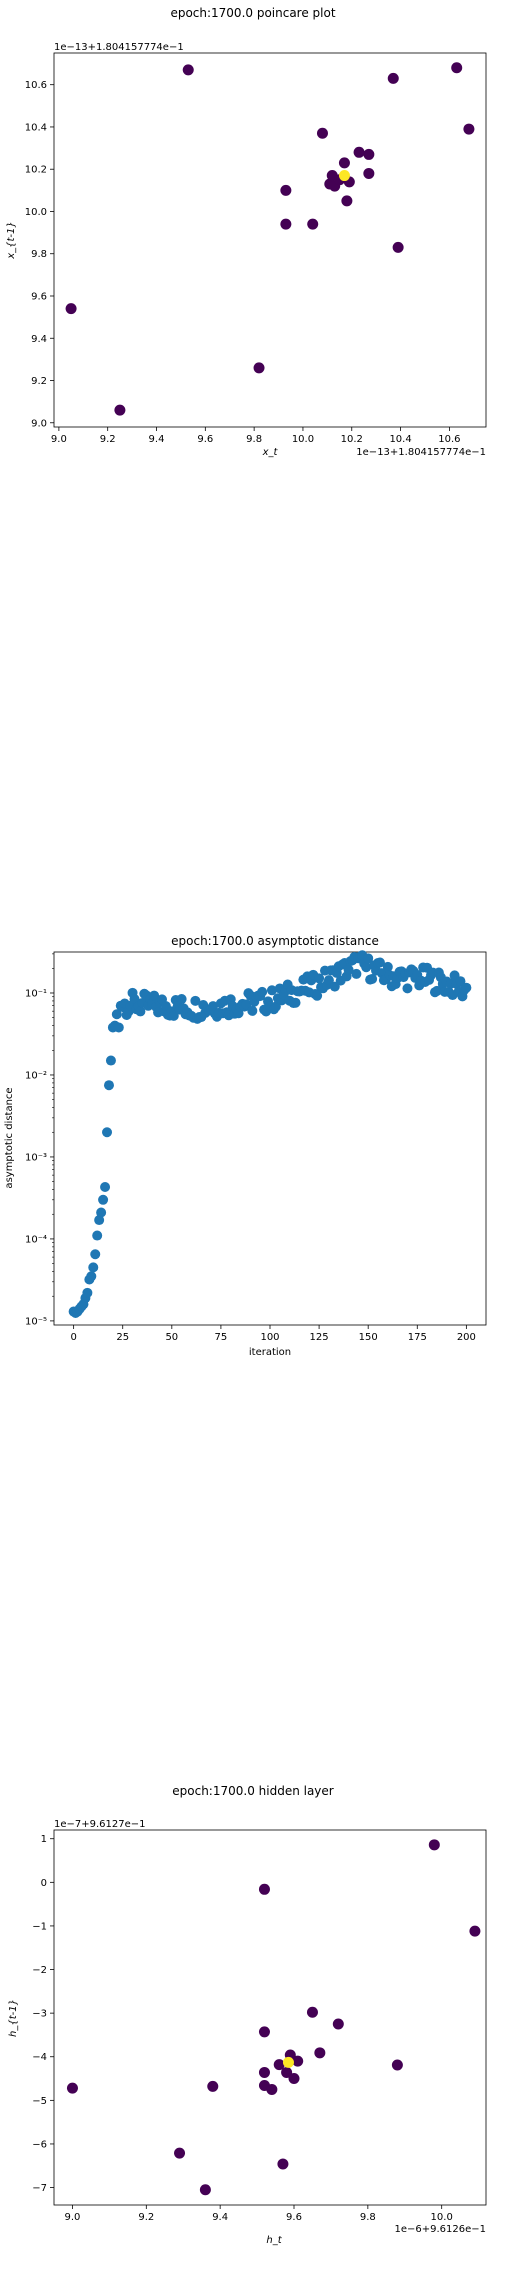 This screenshot has height=2269, width=506. I want to click on hidden-plot-area, so click(270, 2017).